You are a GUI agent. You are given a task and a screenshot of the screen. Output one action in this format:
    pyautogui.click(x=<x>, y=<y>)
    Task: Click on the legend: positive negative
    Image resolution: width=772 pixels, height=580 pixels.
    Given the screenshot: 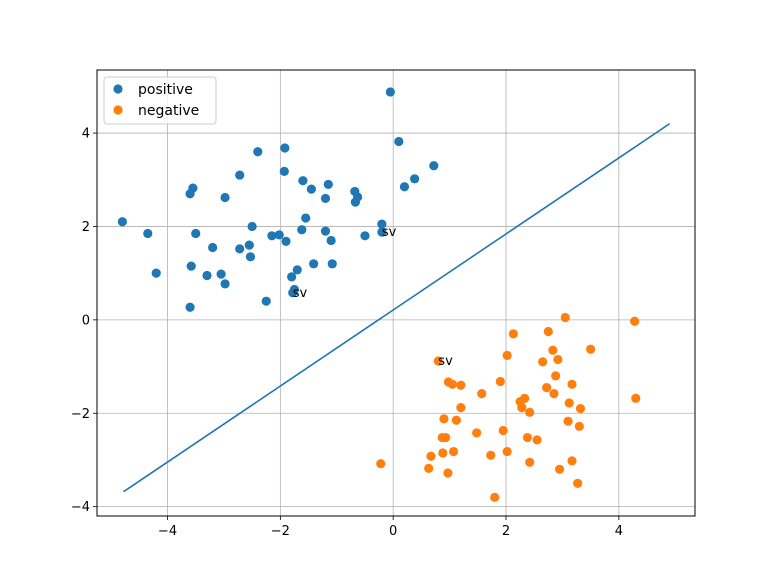 What is the action you would take?
    pyautogui.click(x=160, y=100)
    